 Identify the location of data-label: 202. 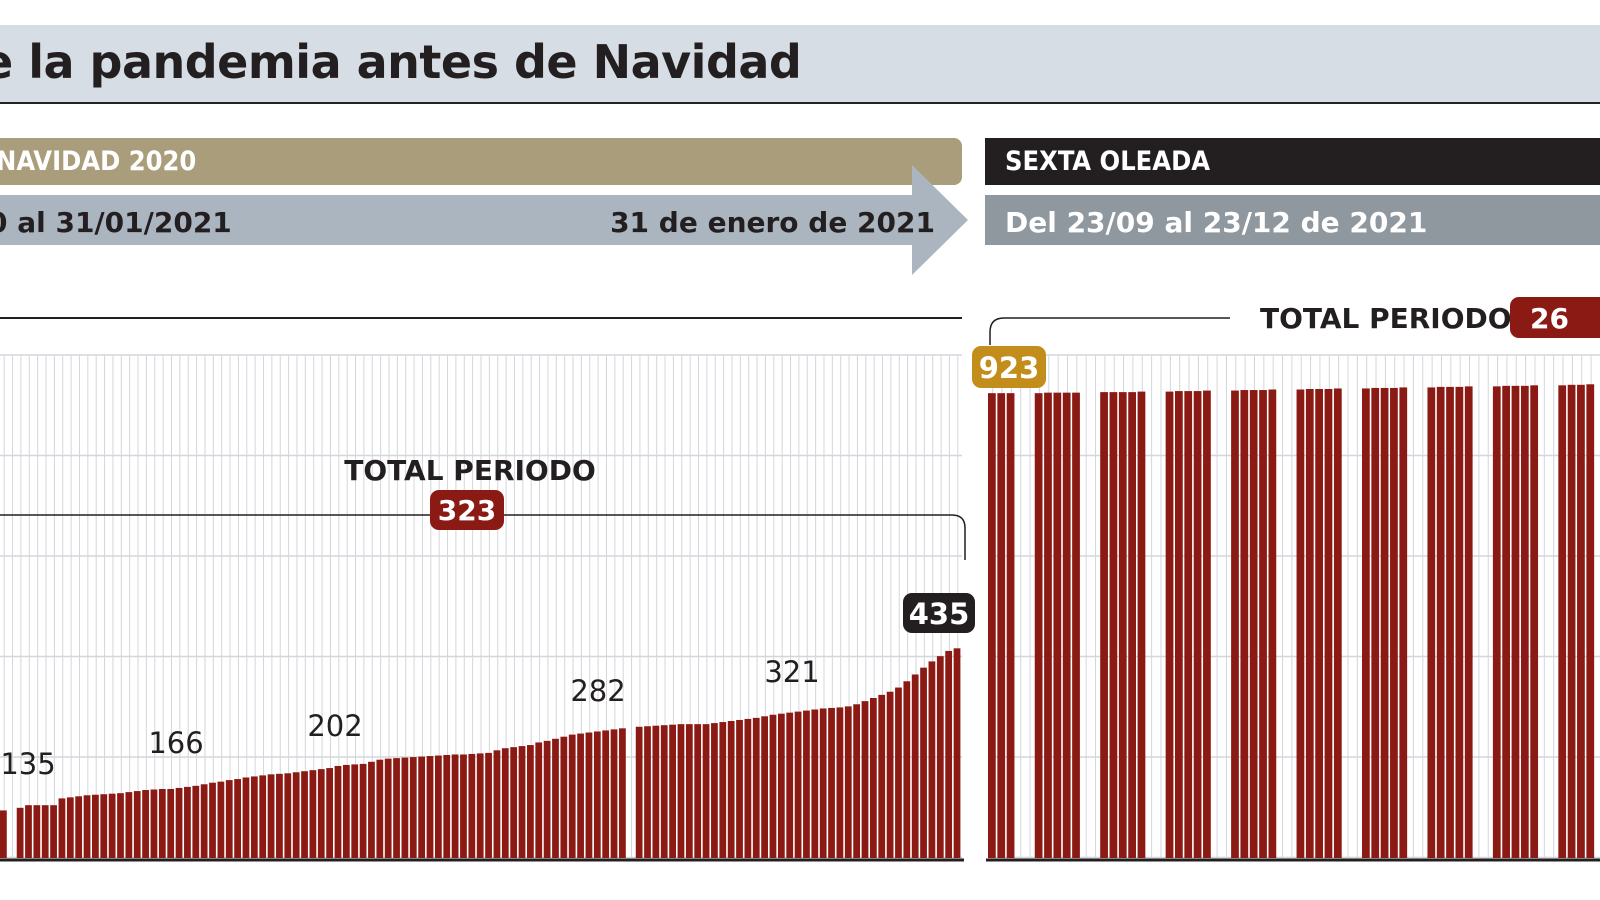
(334, 726).